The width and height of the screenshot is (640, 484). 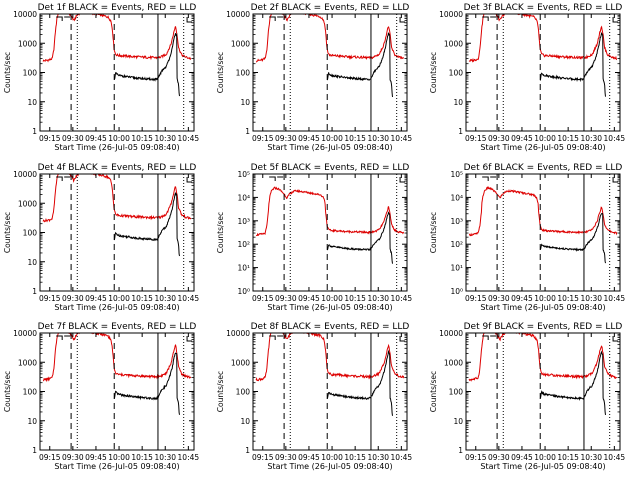 What do you see at coordinates (243, 197) in the screenshot?
I see `y-tick-label: 10⁴` at bounding box center [243, 197].